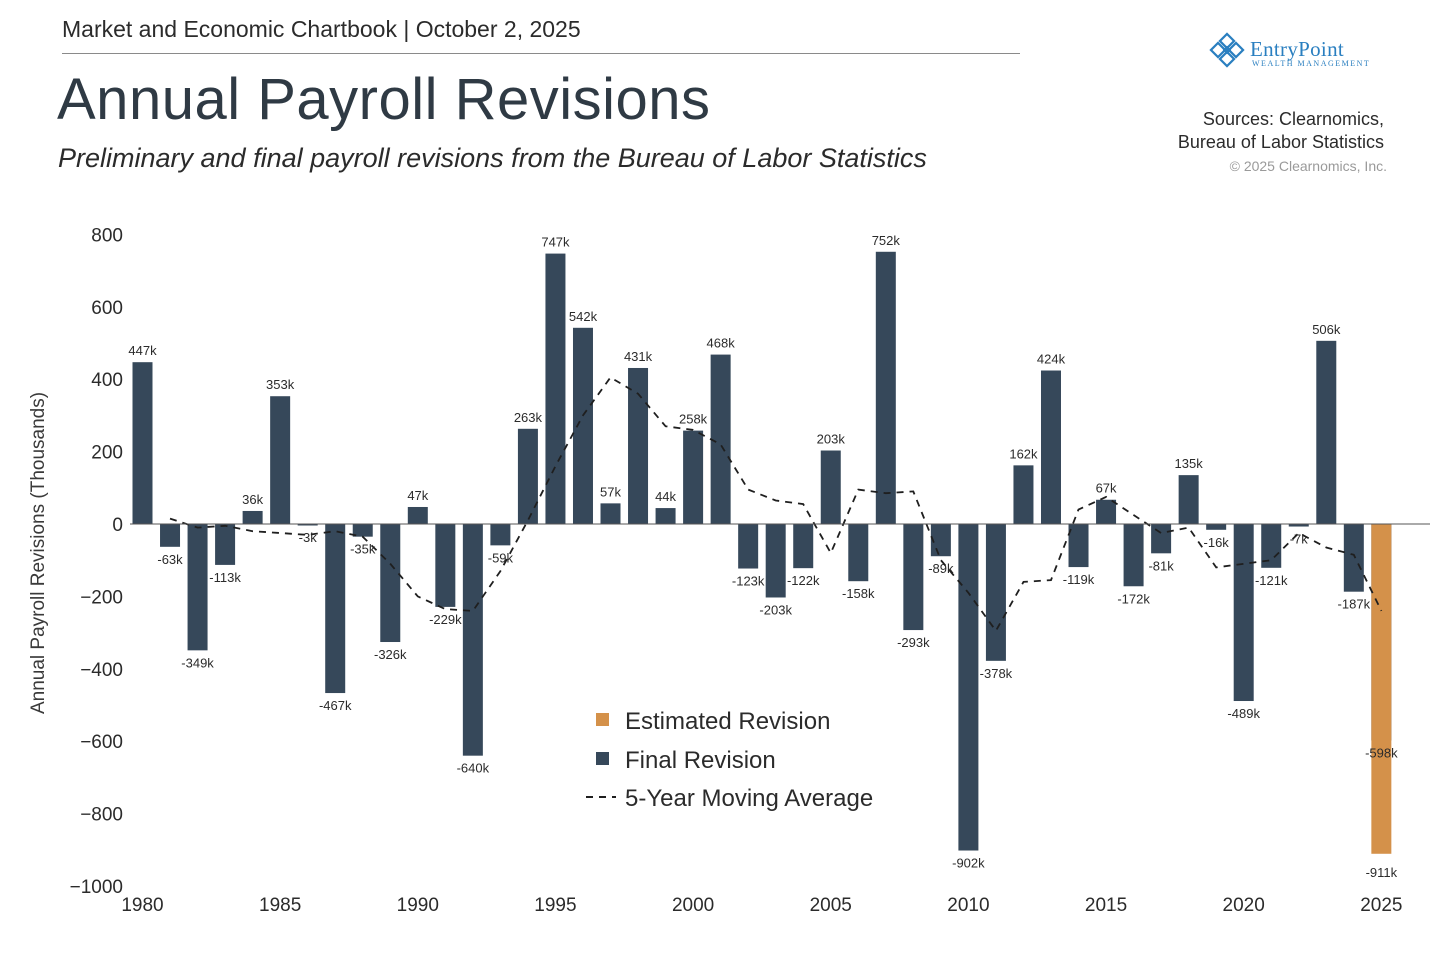 The height and width of the screenshot is (972, 1450). What do you see at coordinates (117, 525) in the screenshot?
I see `y-tick-label: 0` at bounding box center [117, 525].